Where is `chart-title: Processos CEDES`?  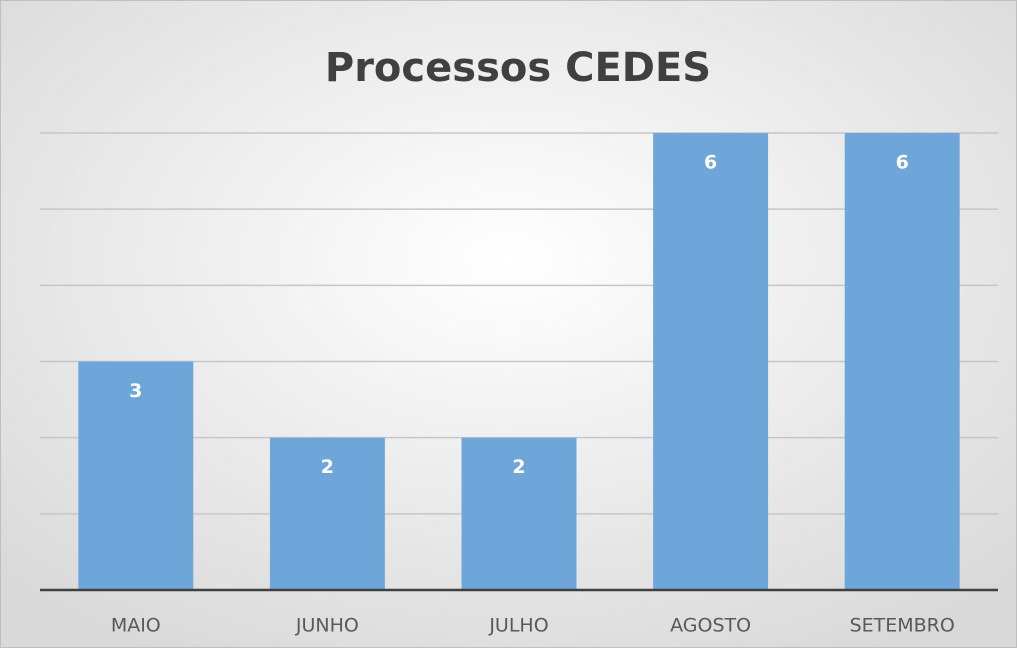 chart-title: Processos CEDES is located at coordinates (518, 68).